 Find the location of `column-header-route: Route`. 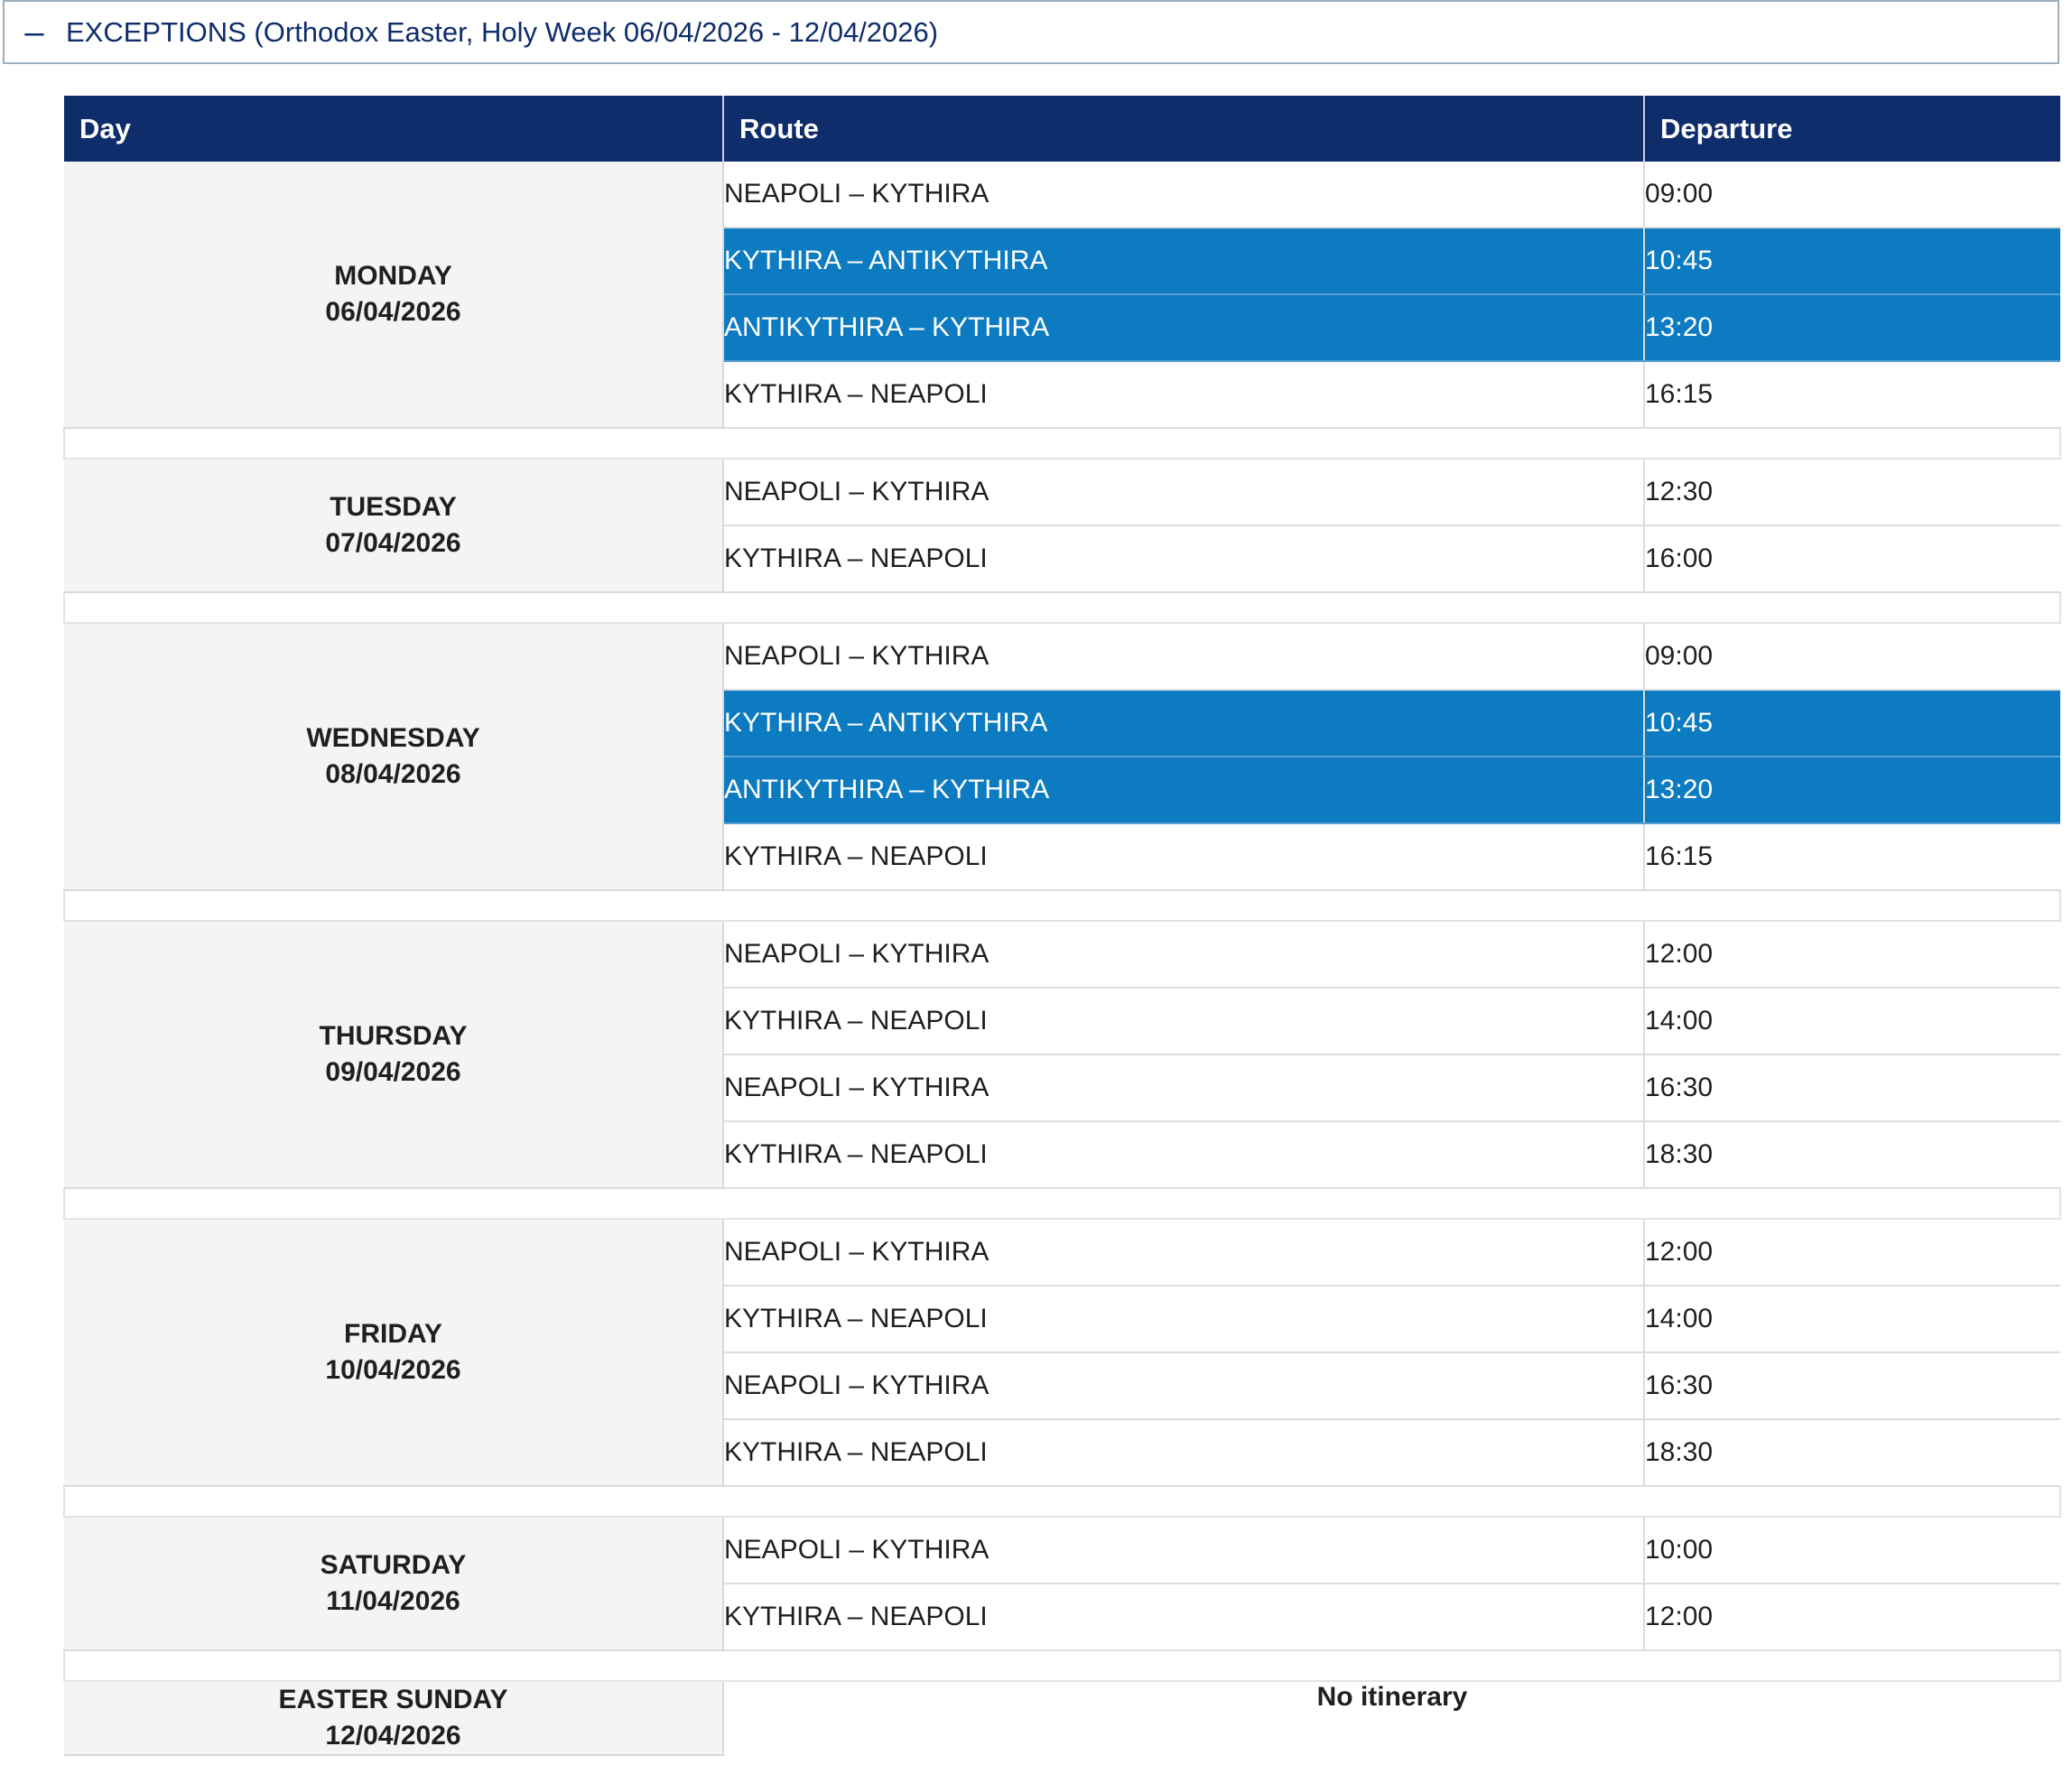

column-header-route: Route is located at coordinates (1183, 129).